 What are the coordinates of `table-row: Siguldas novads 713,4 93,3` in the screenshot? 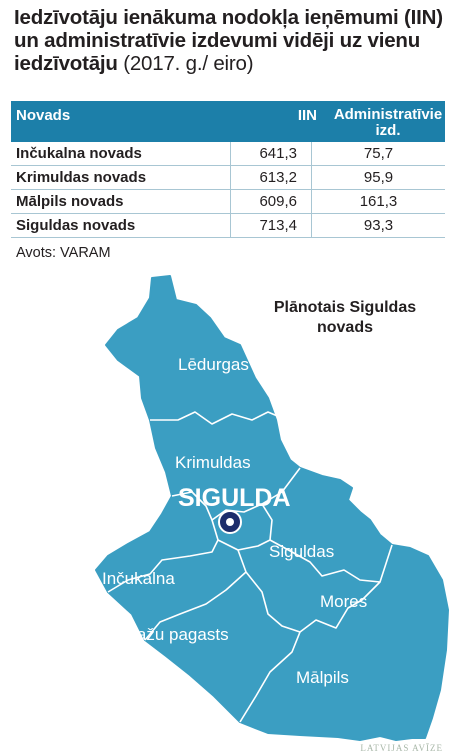 It's located at (228, 226).